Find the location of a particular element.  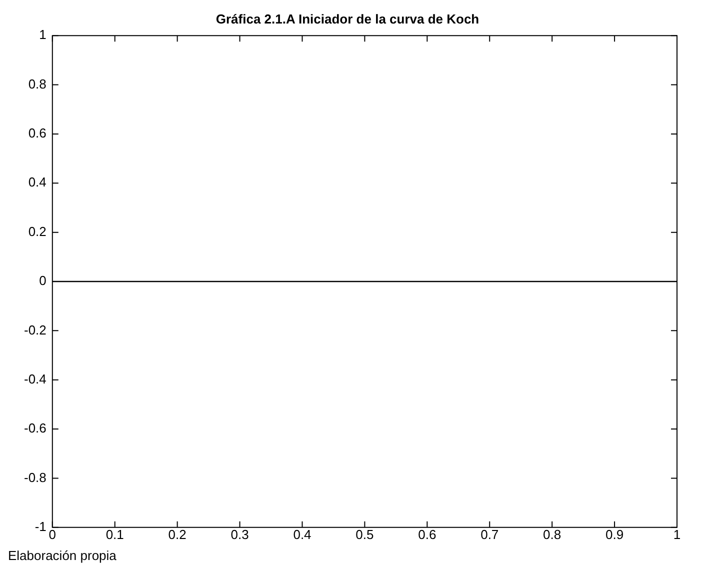

y-tick-label: -0.6 is located at coordinates (35, 428).